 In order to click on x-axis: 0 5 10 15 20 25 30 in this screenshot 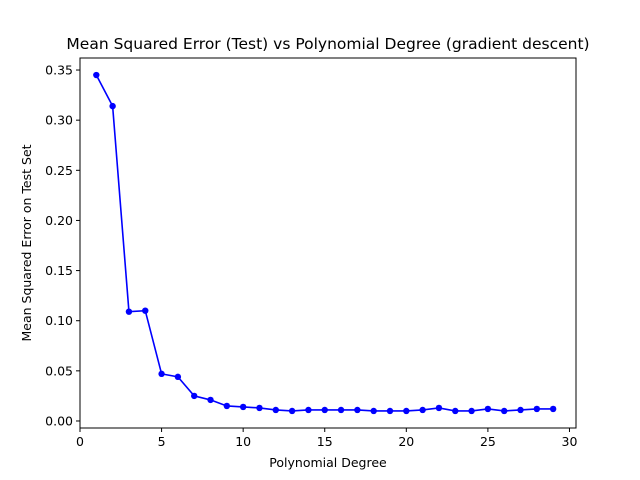, I will do `click(326, 438)`.